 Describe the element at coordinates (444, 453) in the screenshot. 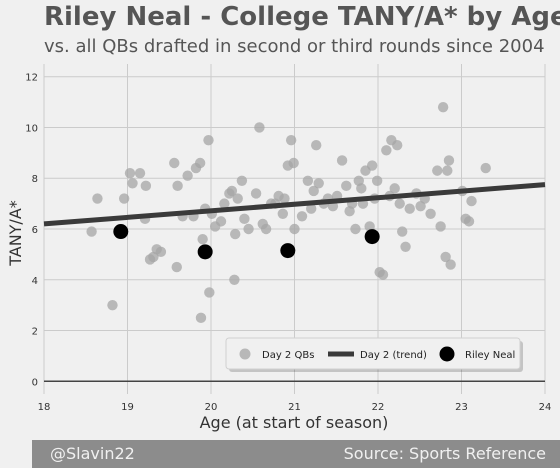

I see `footer-source: Source: Sports Reference` at that location.